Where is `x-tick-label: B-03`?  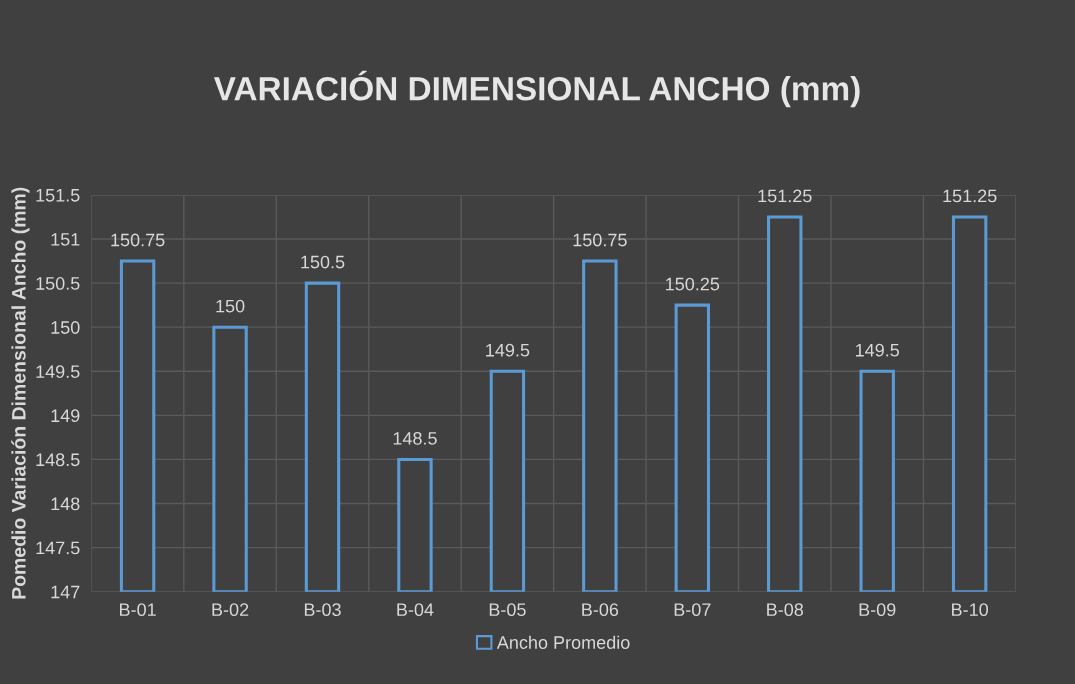 x-tick-label: B-03 is located at coordinates (322, 610).